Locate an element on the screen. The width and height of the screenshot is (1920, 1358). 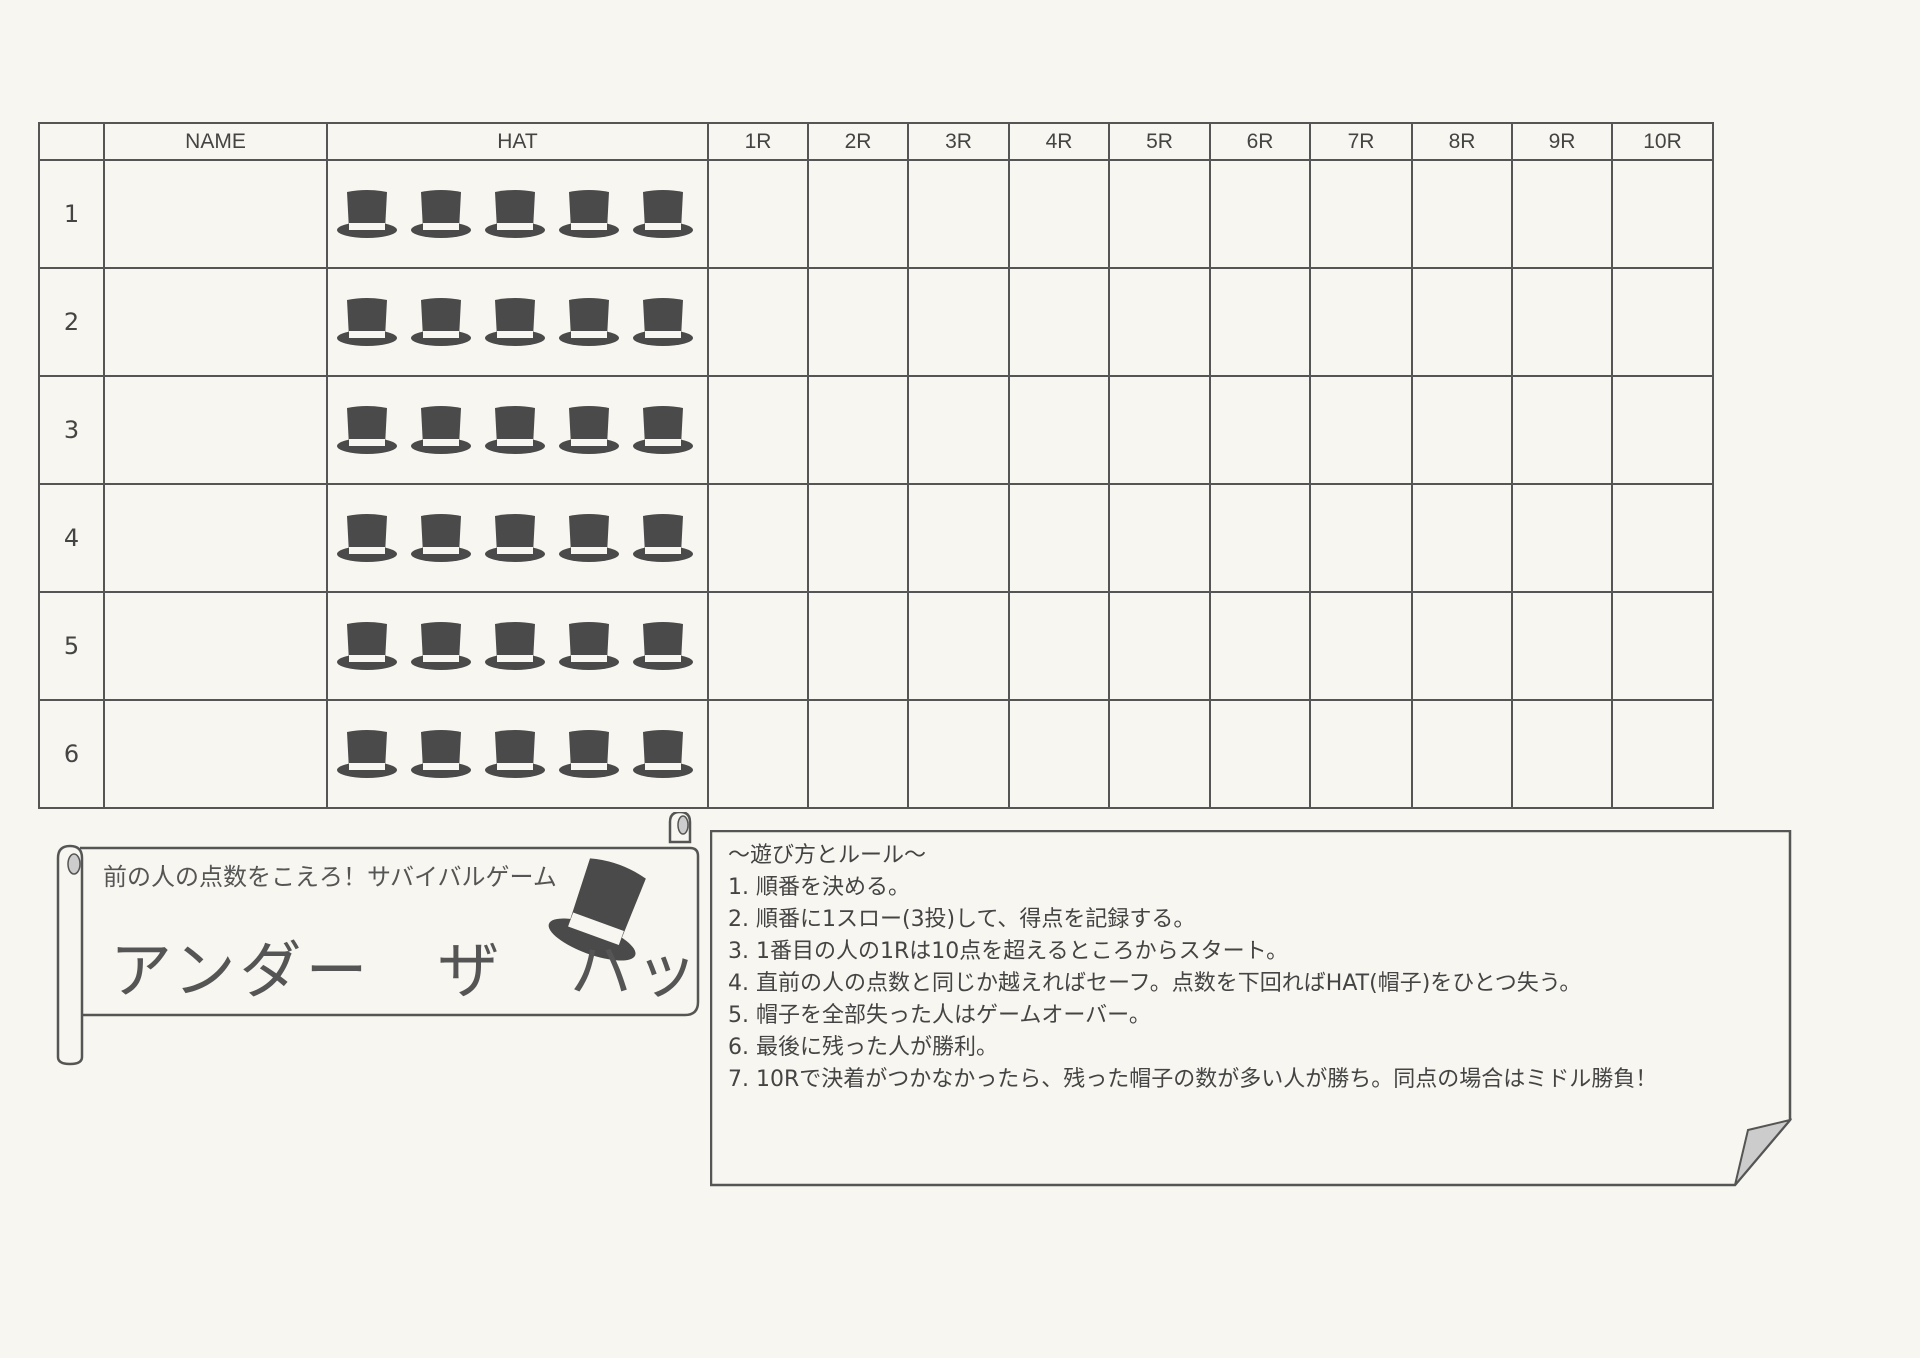
column-header-9r: 9R is located at coordinates (1562, 141).